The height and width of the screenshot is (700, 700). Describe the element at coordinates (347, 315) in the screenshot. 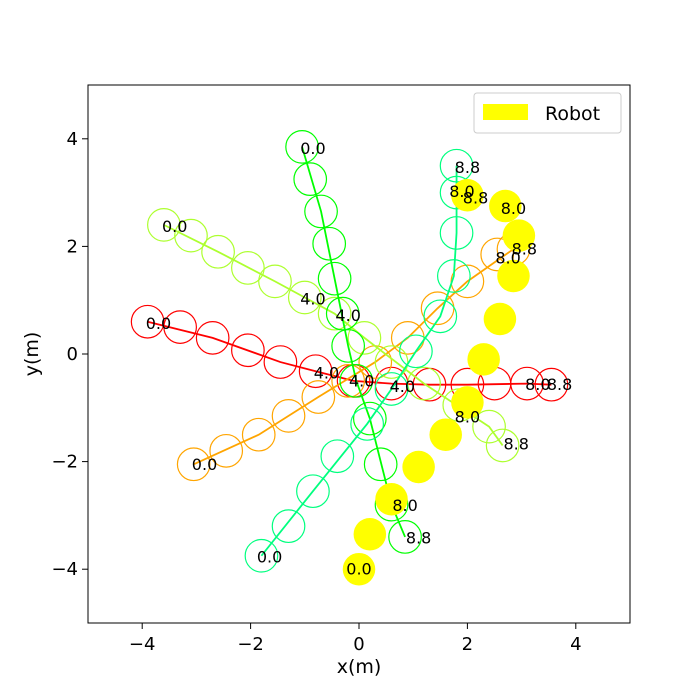

I see `agent-4-time-label: 4.0` at that location.